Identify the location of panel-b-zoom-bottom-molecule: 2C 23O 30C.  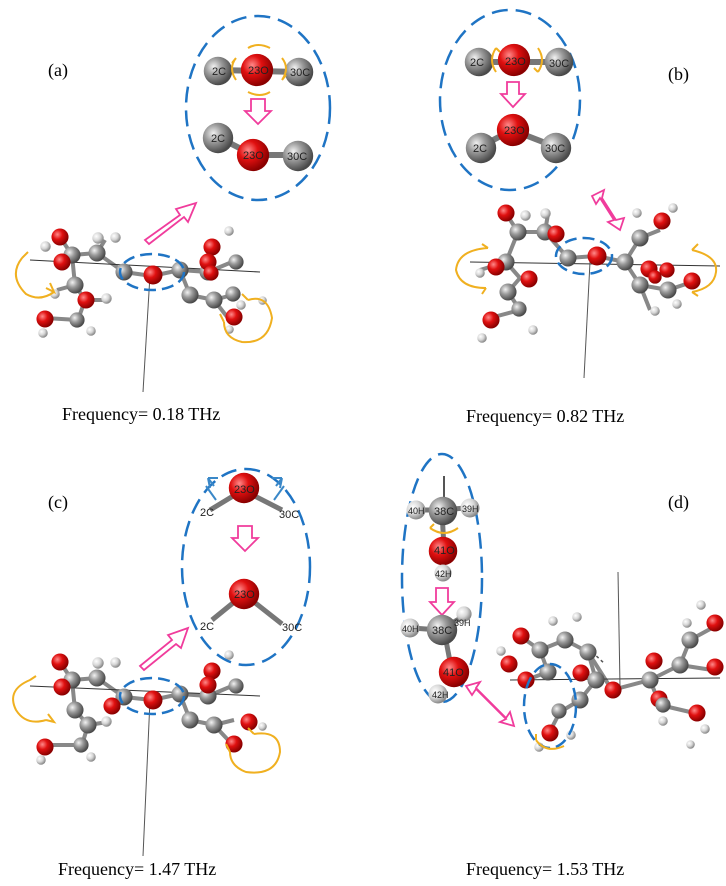
(518, 138).